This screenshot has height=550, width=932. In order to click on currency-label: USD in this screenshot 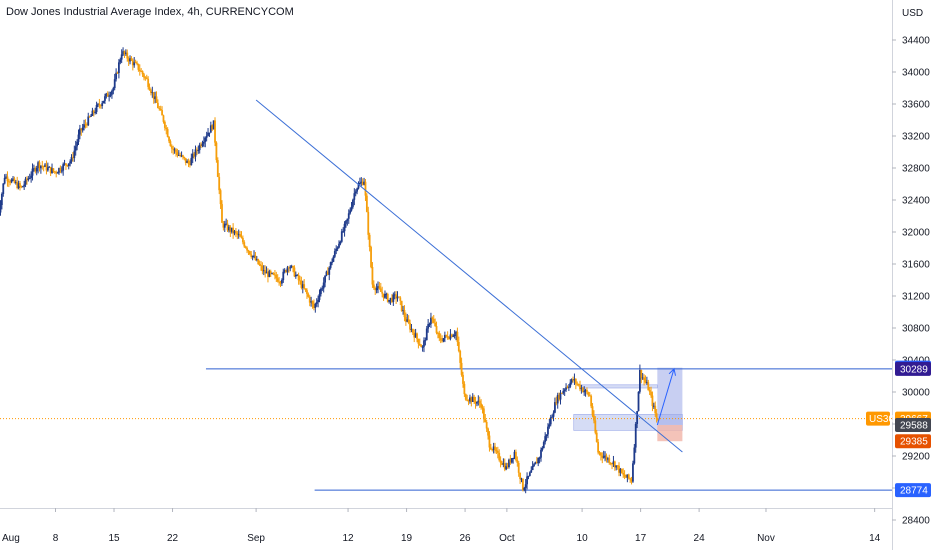, I will do `click(912, 13)`.